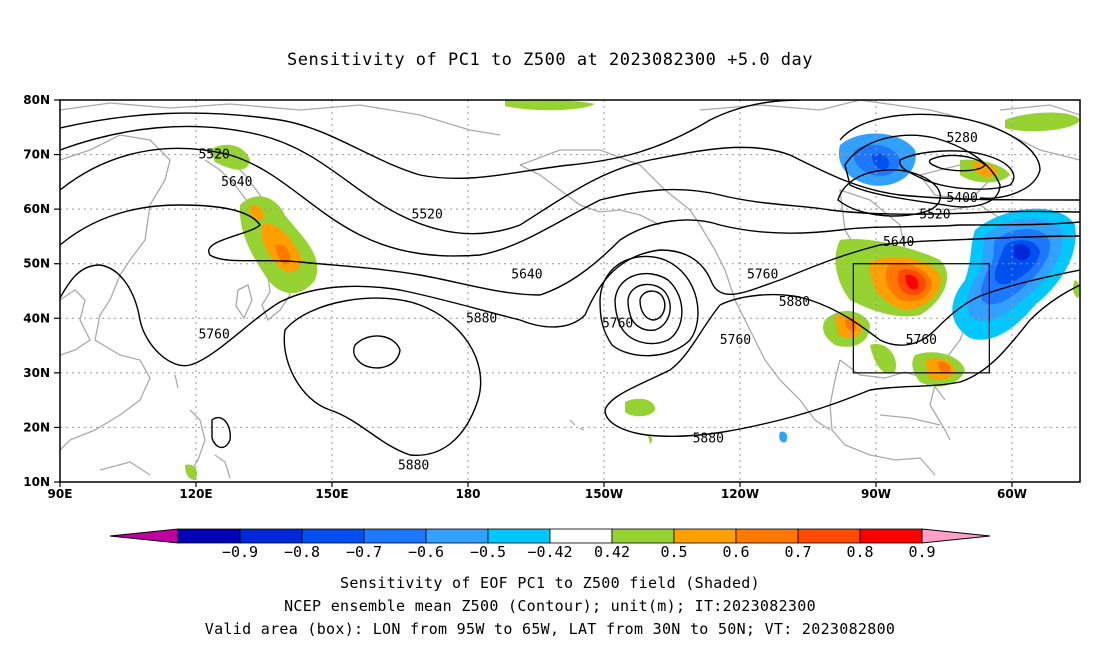  Describe the element at coordinates (674, 552) in the screenshot. I see `colorbar-tick-label: 0.5` at that location.